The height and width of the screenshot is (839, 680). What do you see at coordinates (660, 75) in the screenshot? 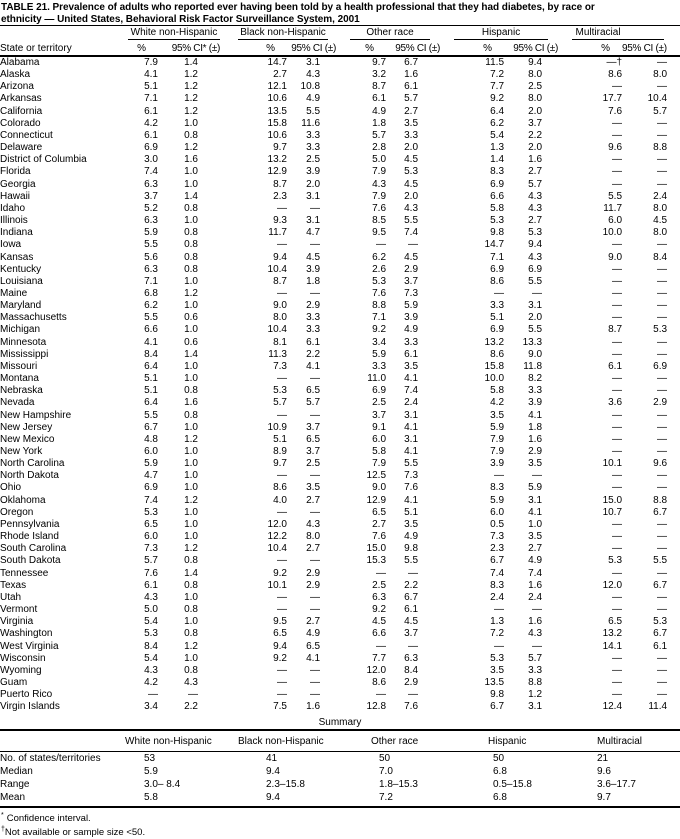
I see `value-cell: 8.0` at bounding box center [660, 75].